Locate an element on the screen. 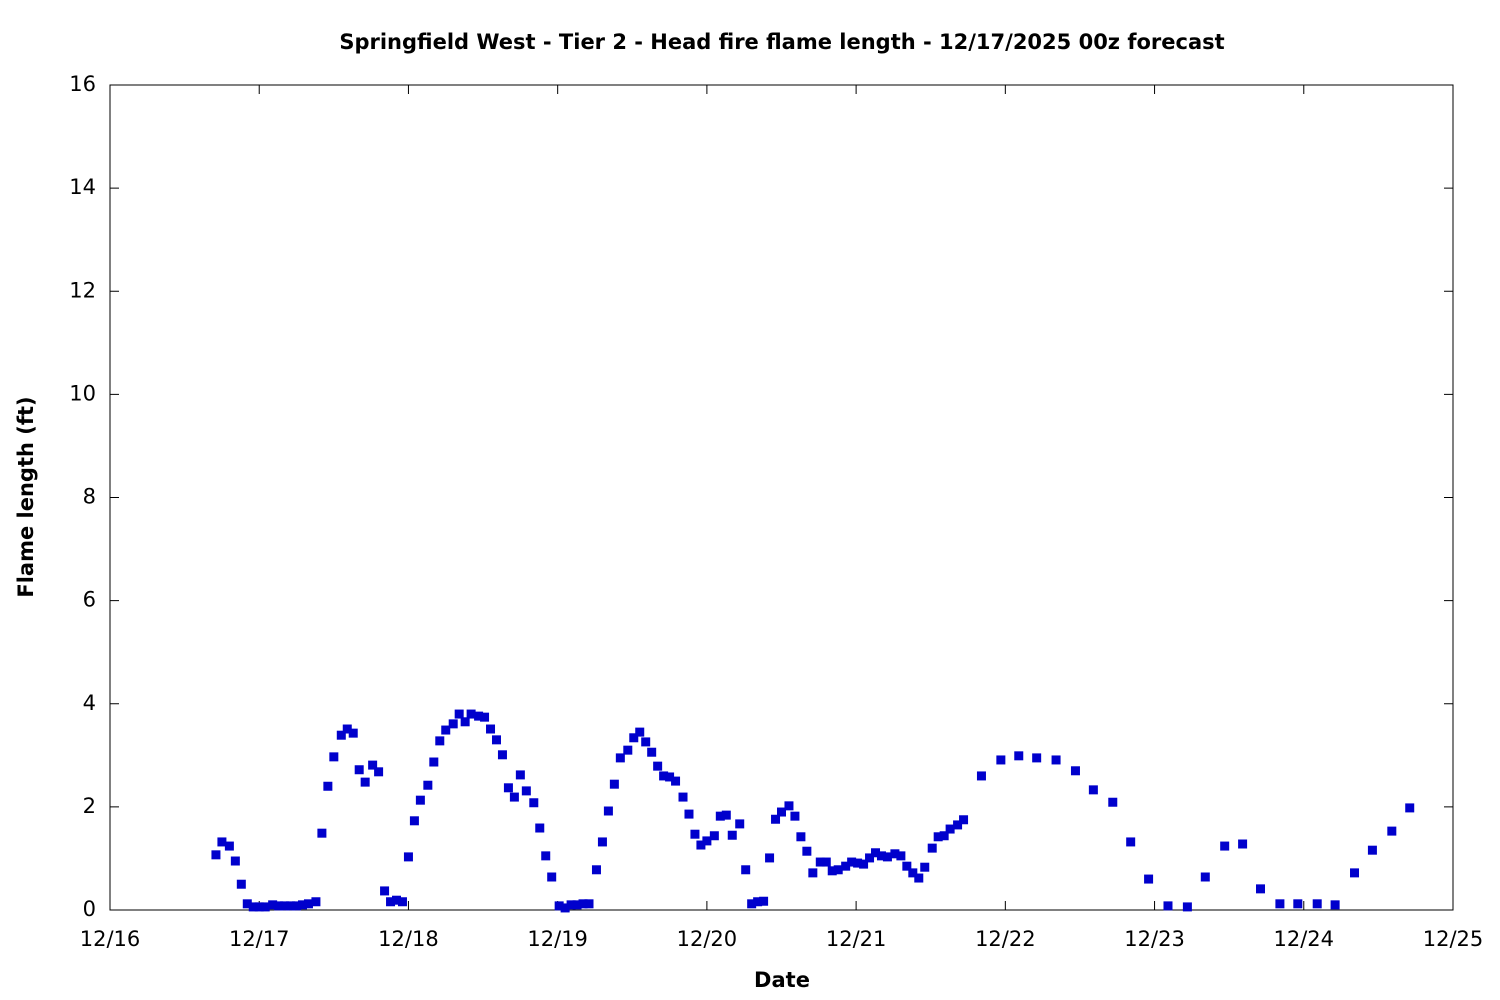 Image resolution: width=1500 pixels, height=1000 pixels. y-axis-label: Flame length (ft) is located at coordinates (26, 496).